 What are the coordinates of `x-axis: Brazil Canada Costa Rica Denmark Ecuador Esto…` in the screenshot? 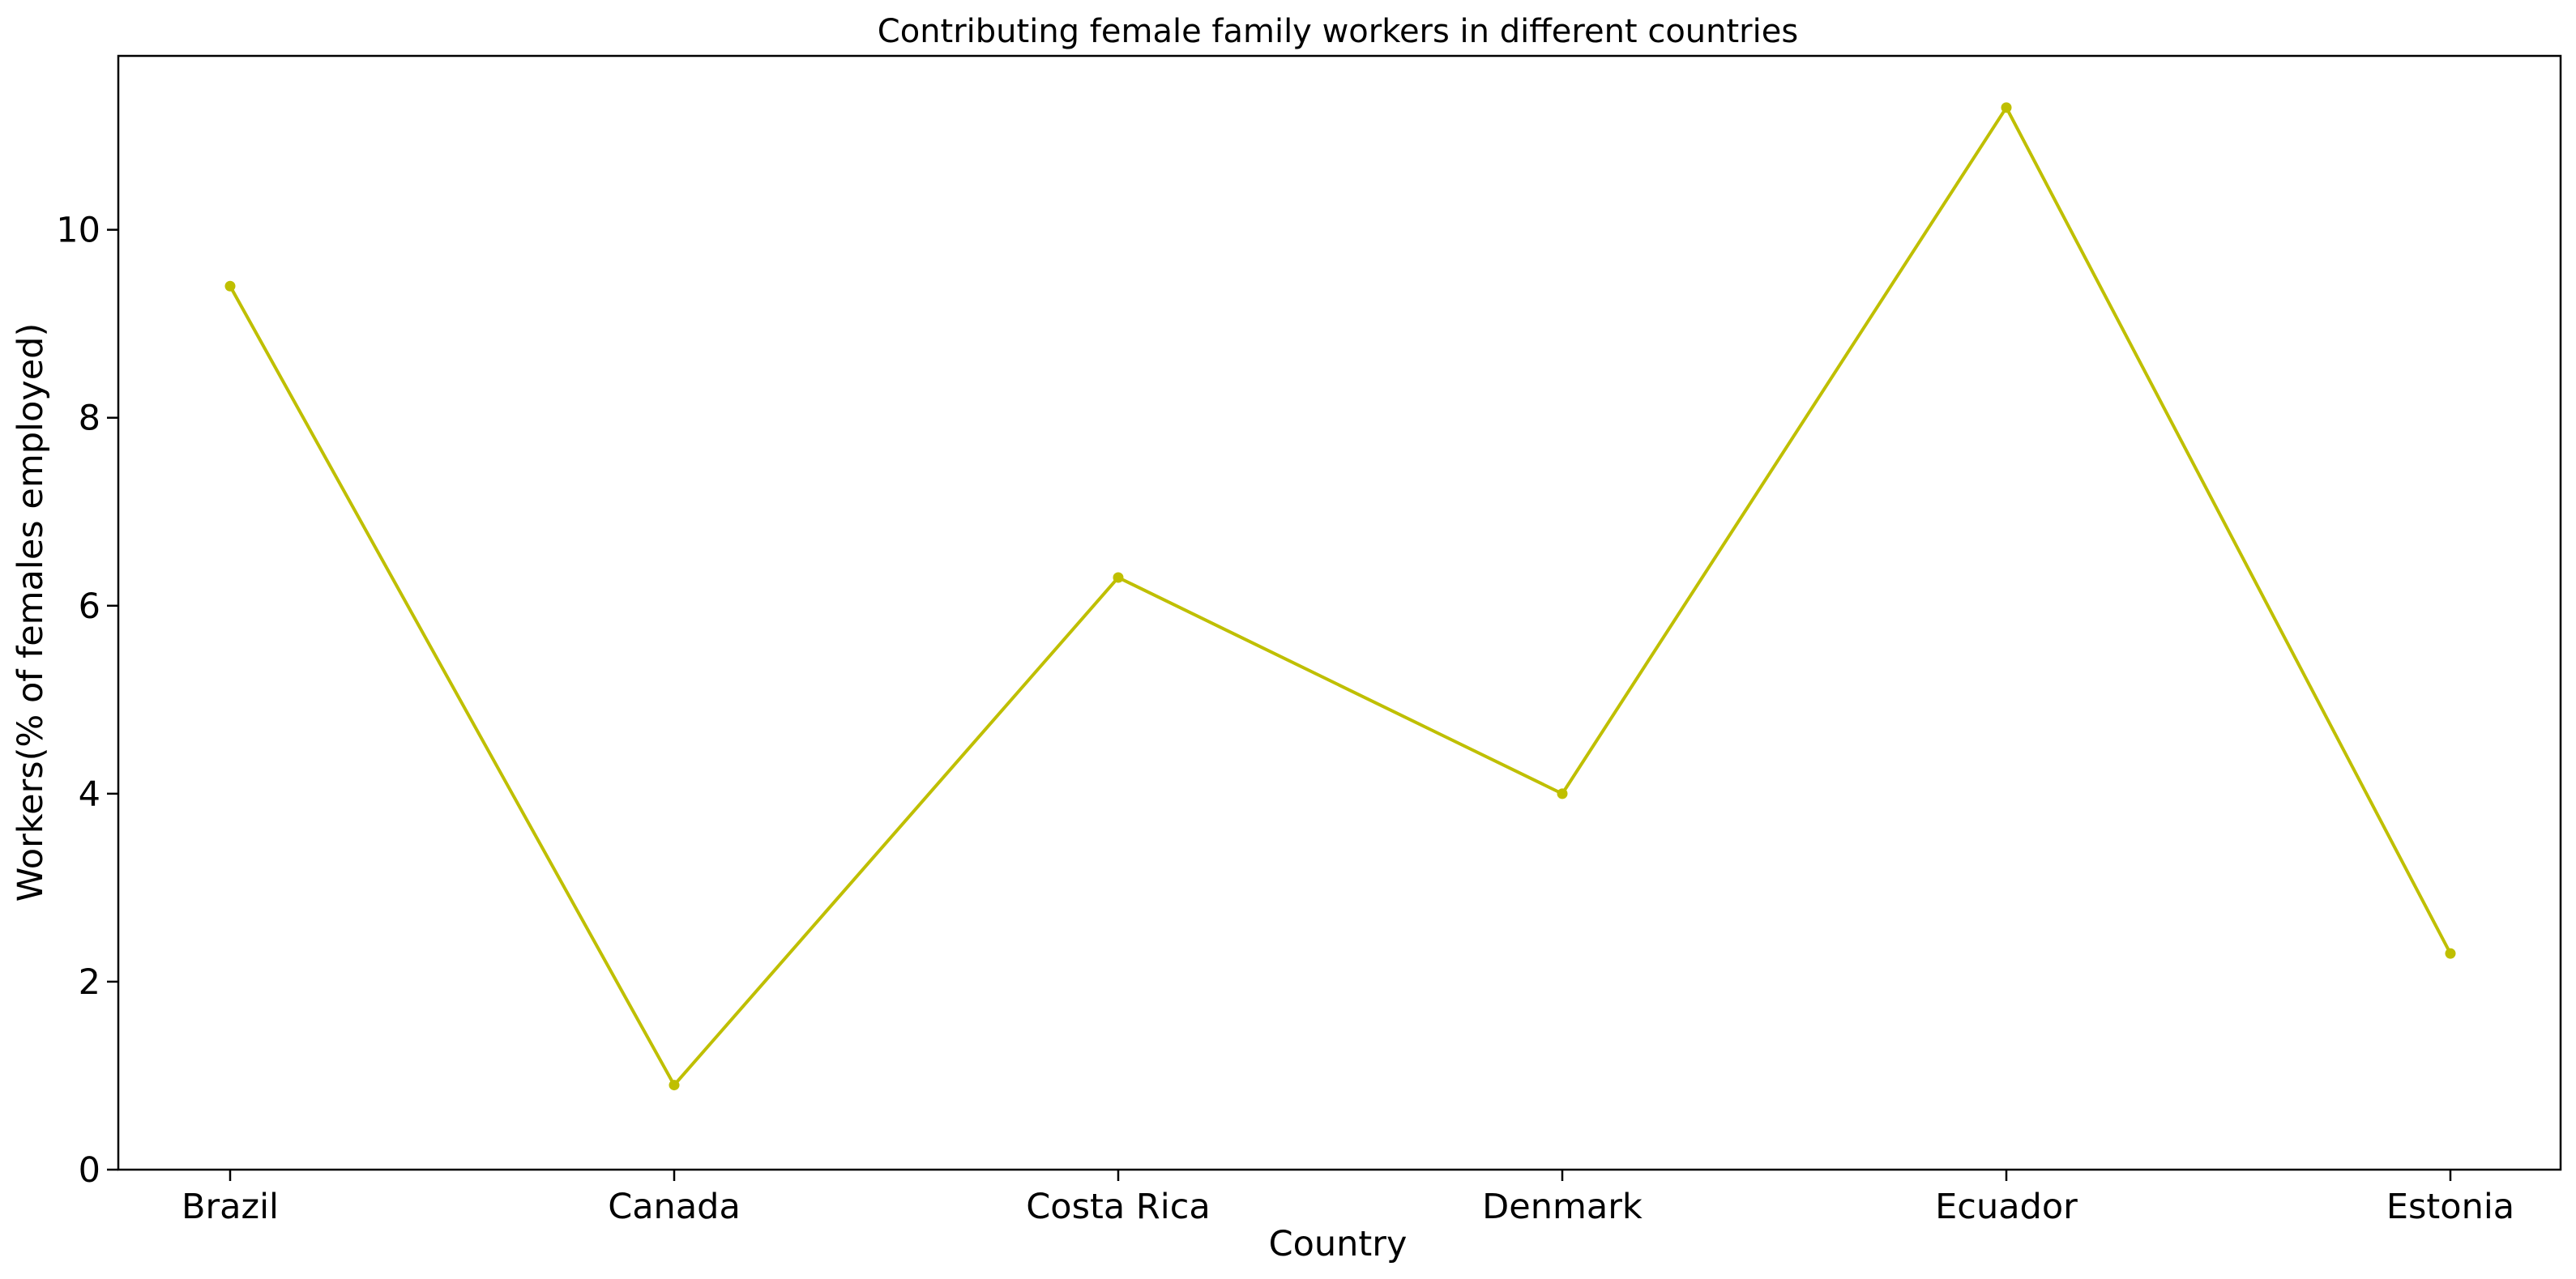 It's located at (1348, 1198).